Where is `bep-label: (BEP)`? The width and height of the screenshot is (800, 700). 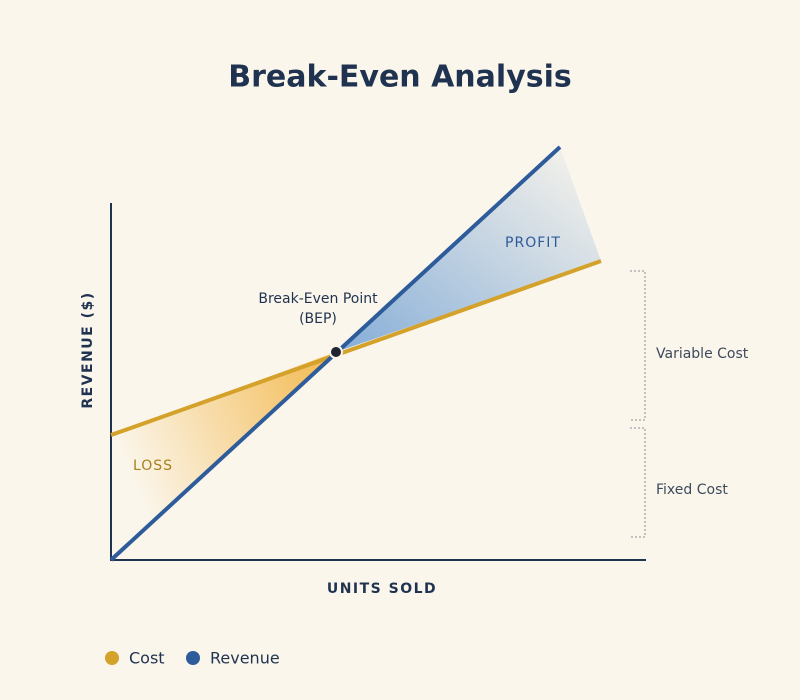
bep-label: (BEP) is located at coordinates (318, 319).